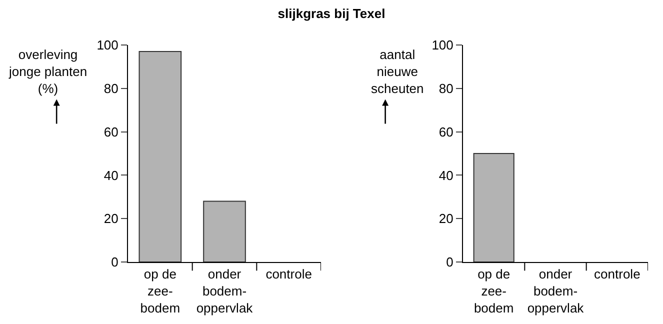 This screenshot has height=324, width=663. Describe the element at coordinates (48, 71) in the screenshot. I see `y-axis-title: overleving jonge planten (%)` at that location.